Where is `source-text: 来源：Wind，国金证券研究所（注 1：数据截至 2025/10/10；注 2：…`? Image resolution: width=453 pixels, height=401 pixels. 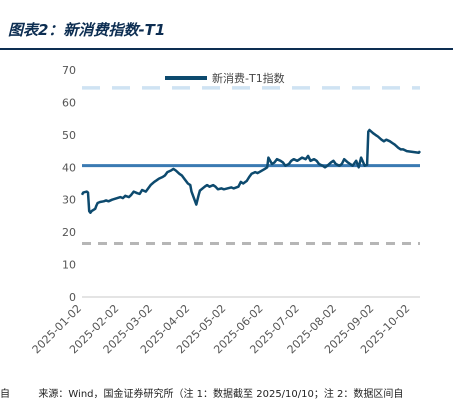
source-text: 来源：Wind，国金证券研究所（注 1：数据截至 2025/10/10；注 2：… is located at coordinates (221, 394).